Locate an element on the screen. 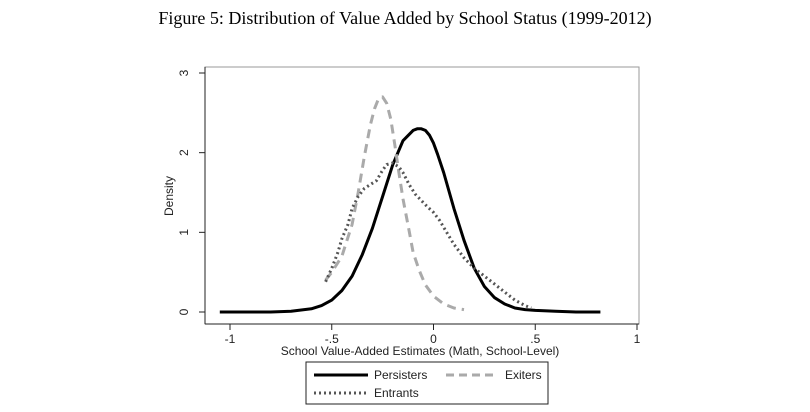 The height and width of the screenshot is (412, 810). legend-label-exiters: Exiters is located at coordinates (523, 375).